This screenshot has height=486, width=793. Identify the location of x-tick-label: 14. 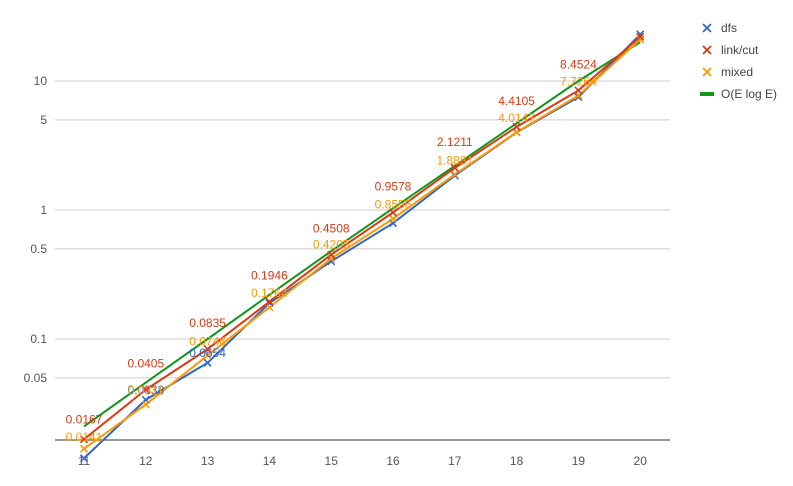
(270, 461).